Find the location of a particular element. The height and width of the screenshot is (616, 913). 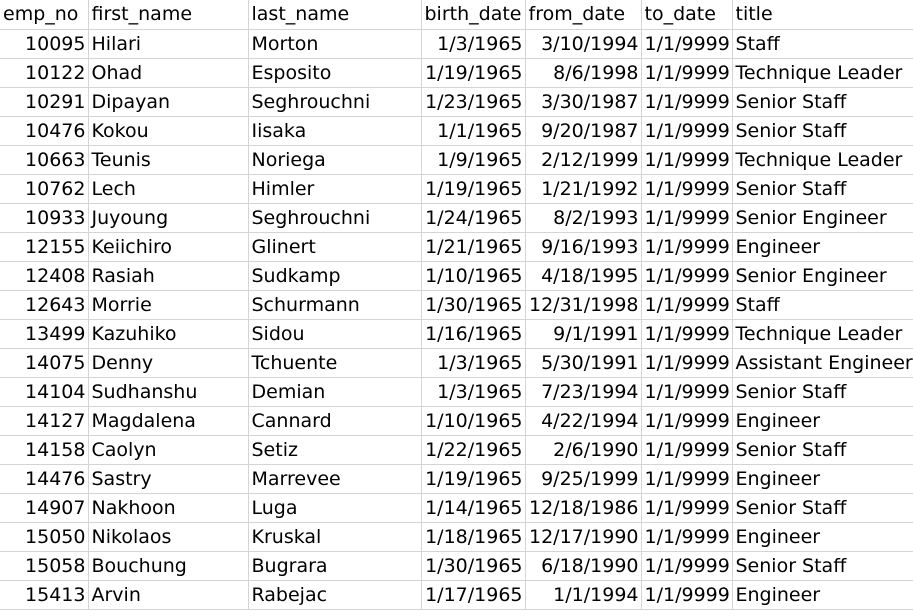

from-date-cell: 12/31/1998 is located at coordinates (583, 305).